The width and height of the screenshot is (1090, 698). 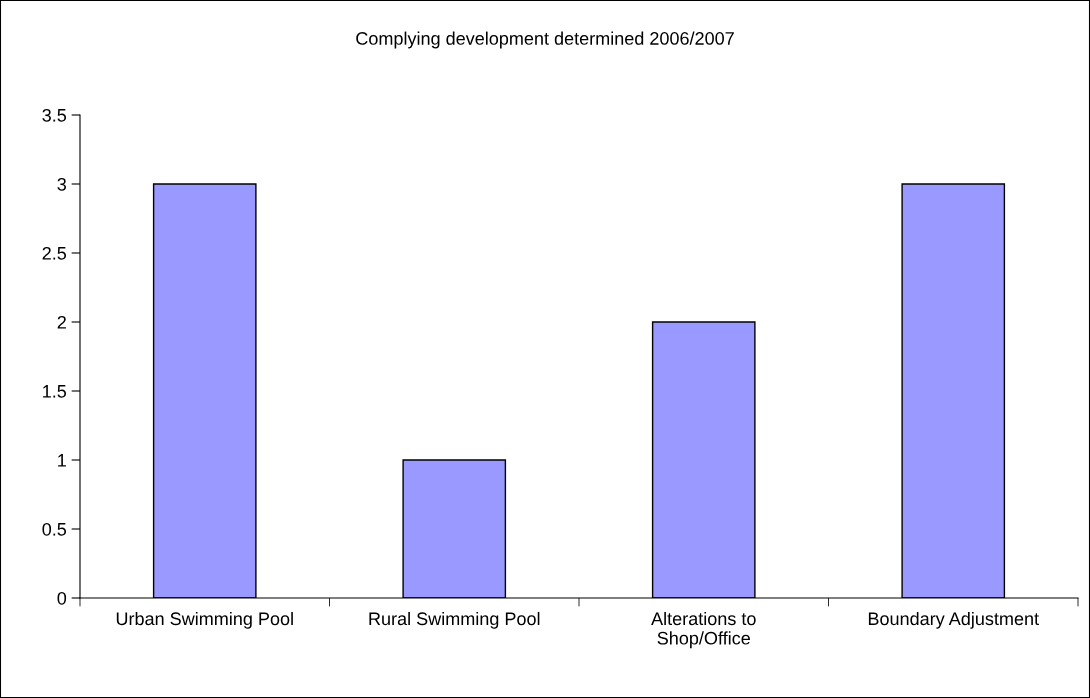 I want to click on chart-title: Complying development determined 2006/2007, so click(x=545, y=40).